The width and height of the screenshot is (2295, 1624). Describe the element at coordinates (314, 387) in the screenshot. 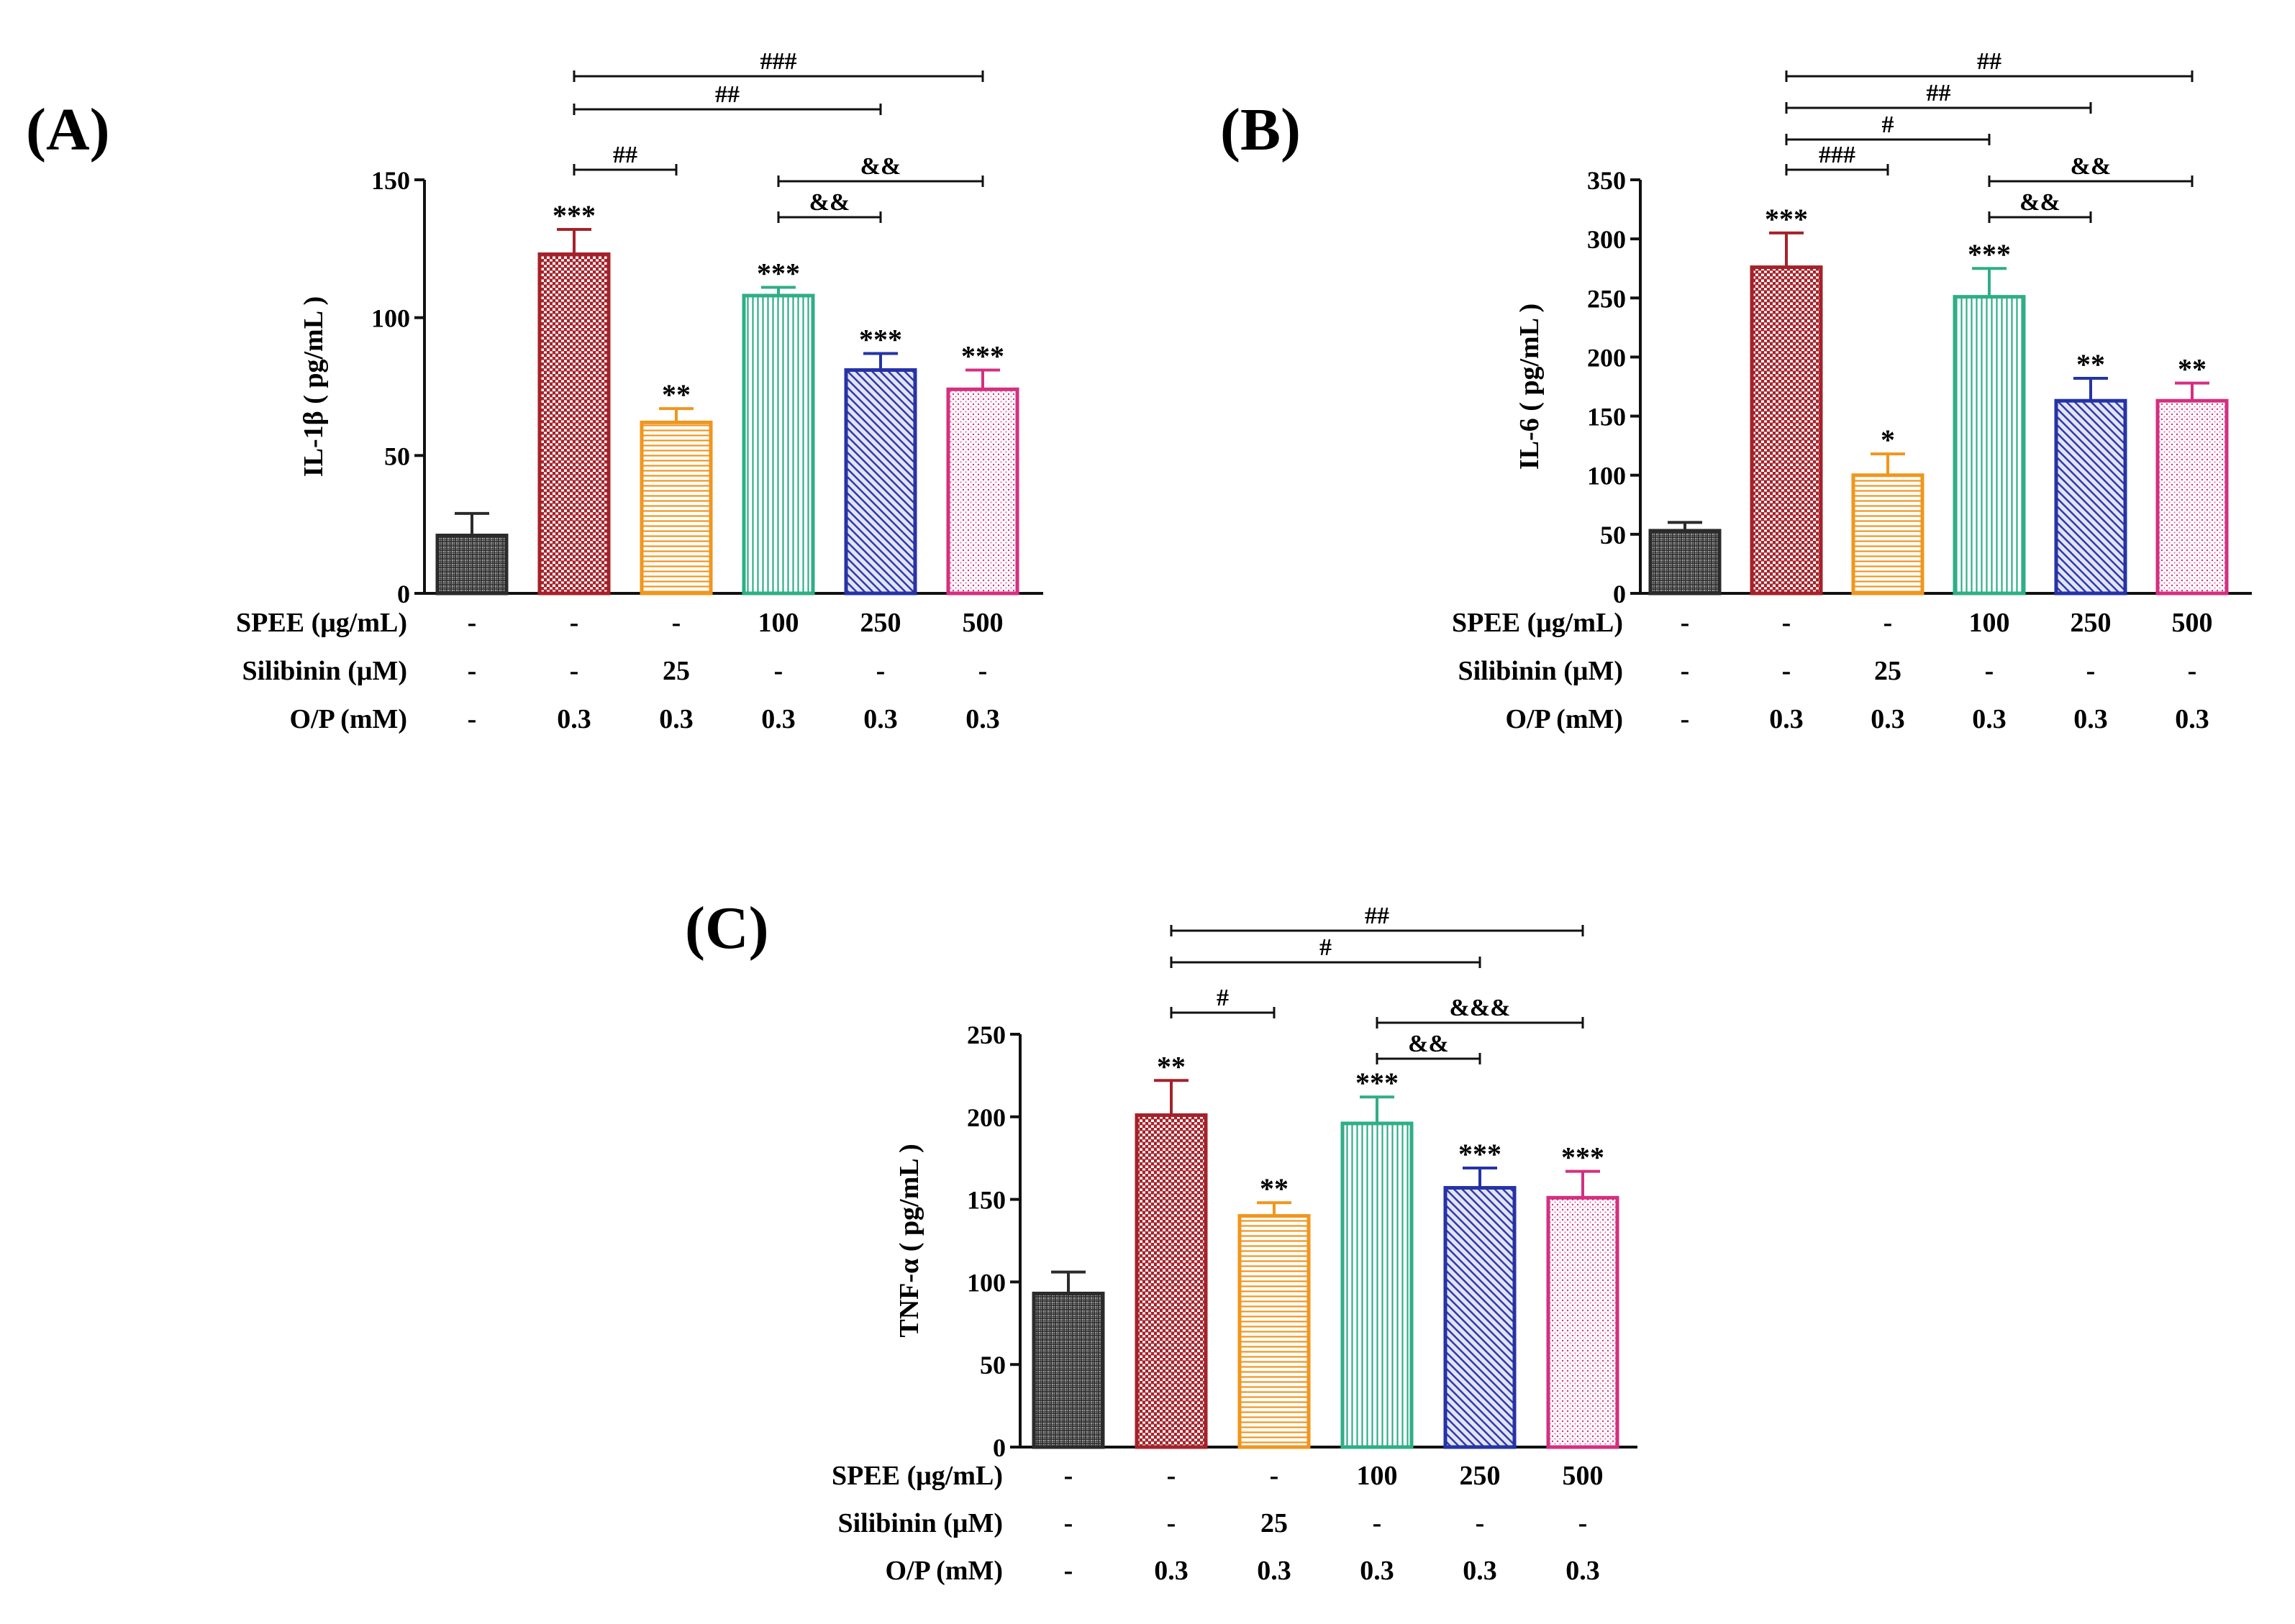

I see `y-axis-title: IL-1β ( pg/mL )` at that location.